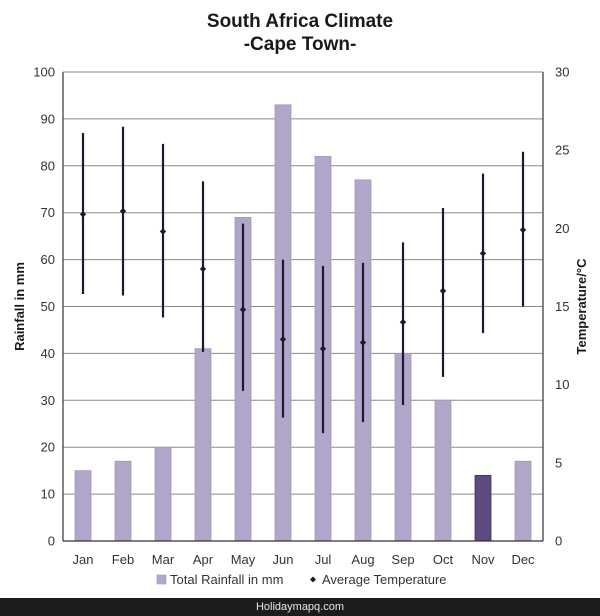 The width and height of the screenshot is (600, 616). What do you see at coordinates (51, 541) in the screenshot?
I see `y-tick-label: 0` at bounding box center [51, 541].